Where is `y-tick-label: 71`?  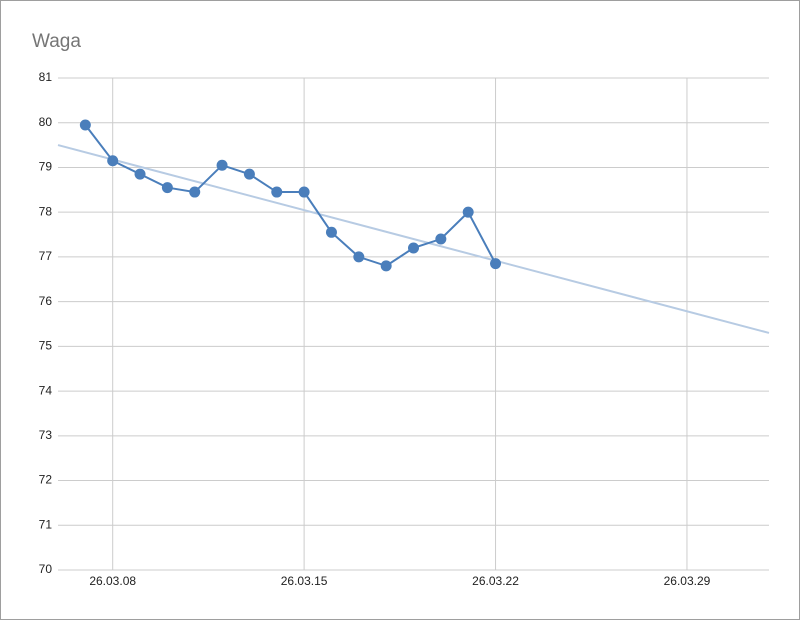
y-tick-label: 71 is located at coordinates (46, 524).